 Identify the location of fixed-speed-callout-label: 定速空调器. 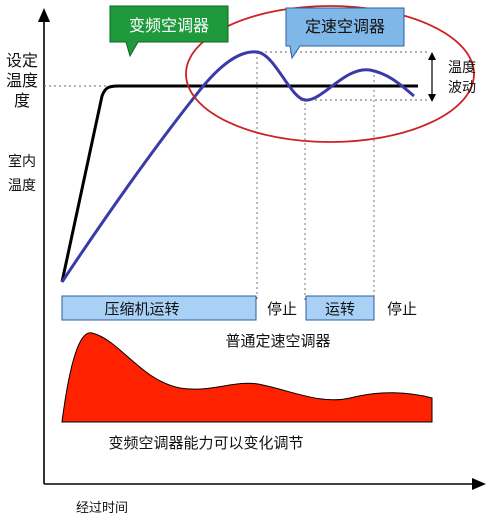
(345, 26).